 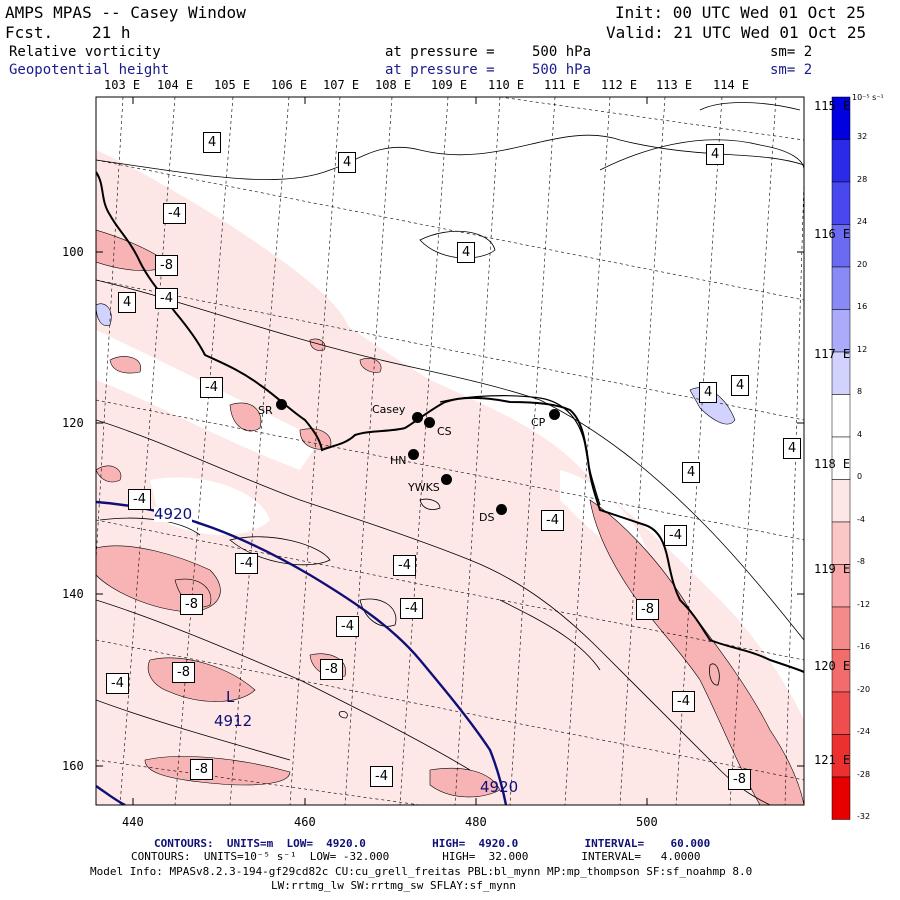 What do you see at coordinates (111, 795) in the screenshot?
I see `height-contour-4920-corner` at bounding box center [111, 795].